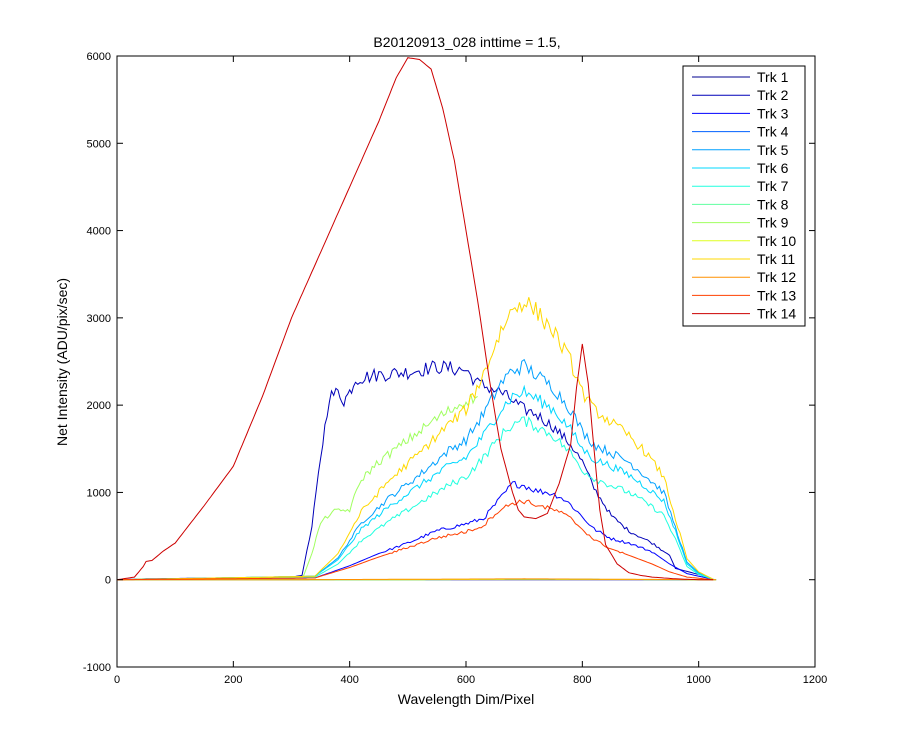  What do you see at coordinates (233, 680) in the screenshot?
I see `x-tick-label: 200` at bounding box center [233, 680].